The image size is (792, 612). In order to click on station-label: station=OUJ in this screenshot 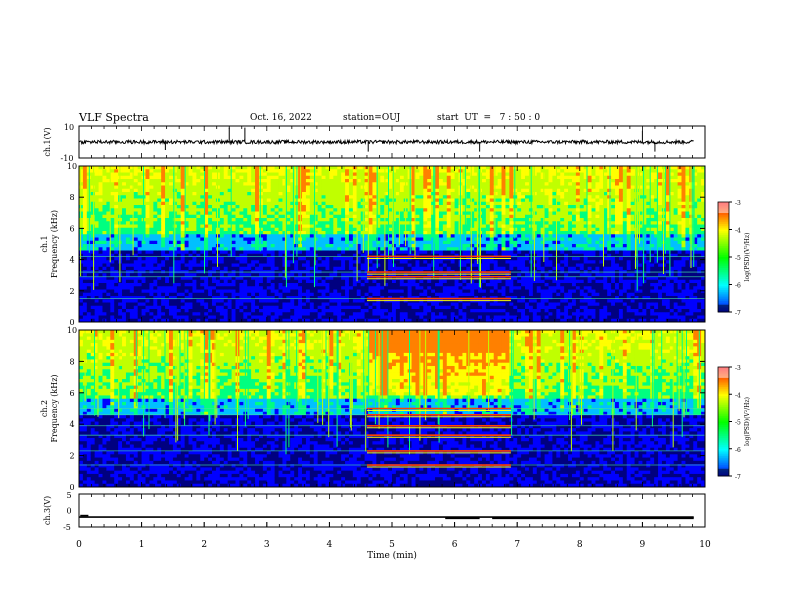, I will do `click(372, 118)`.